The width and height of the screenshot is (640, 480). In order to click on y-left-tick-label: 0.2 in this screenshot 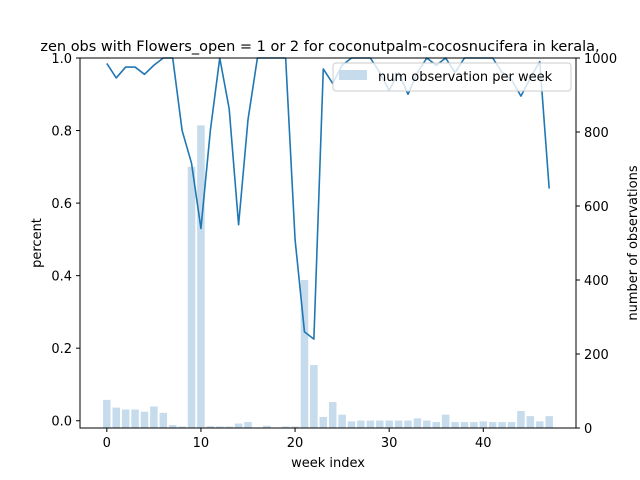, I will do `click(61, 349)`.